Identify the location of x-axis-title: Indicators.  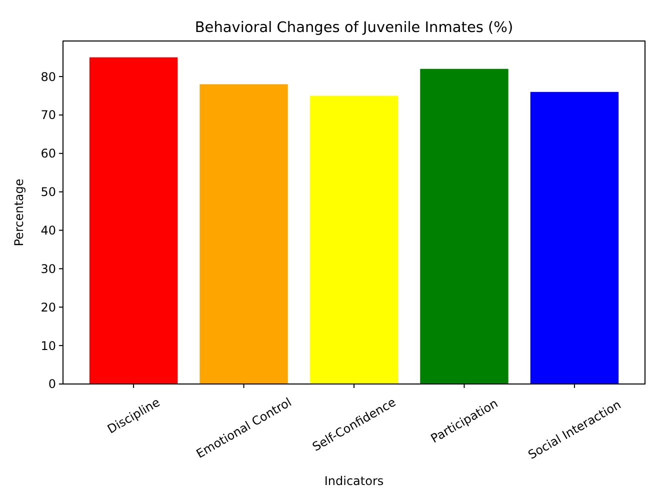
(354, 481).